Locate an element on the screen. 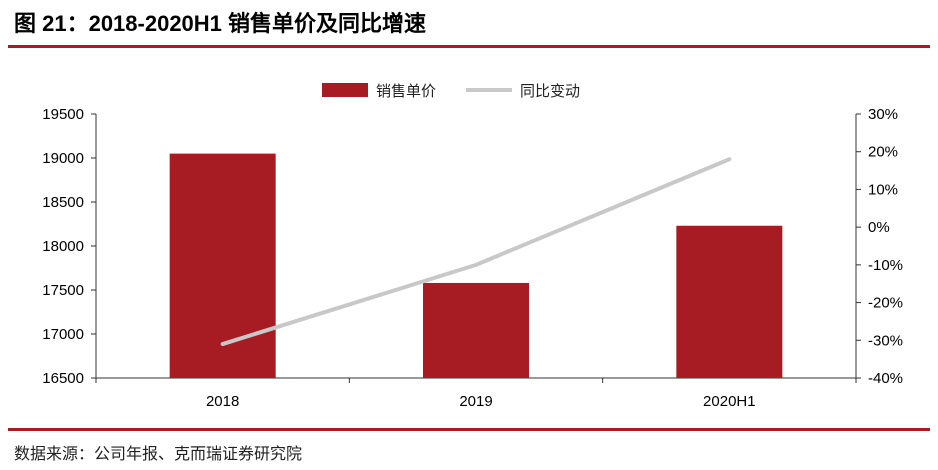  x-axis-tick-label: 2018 is located at coordinates (222, 401).